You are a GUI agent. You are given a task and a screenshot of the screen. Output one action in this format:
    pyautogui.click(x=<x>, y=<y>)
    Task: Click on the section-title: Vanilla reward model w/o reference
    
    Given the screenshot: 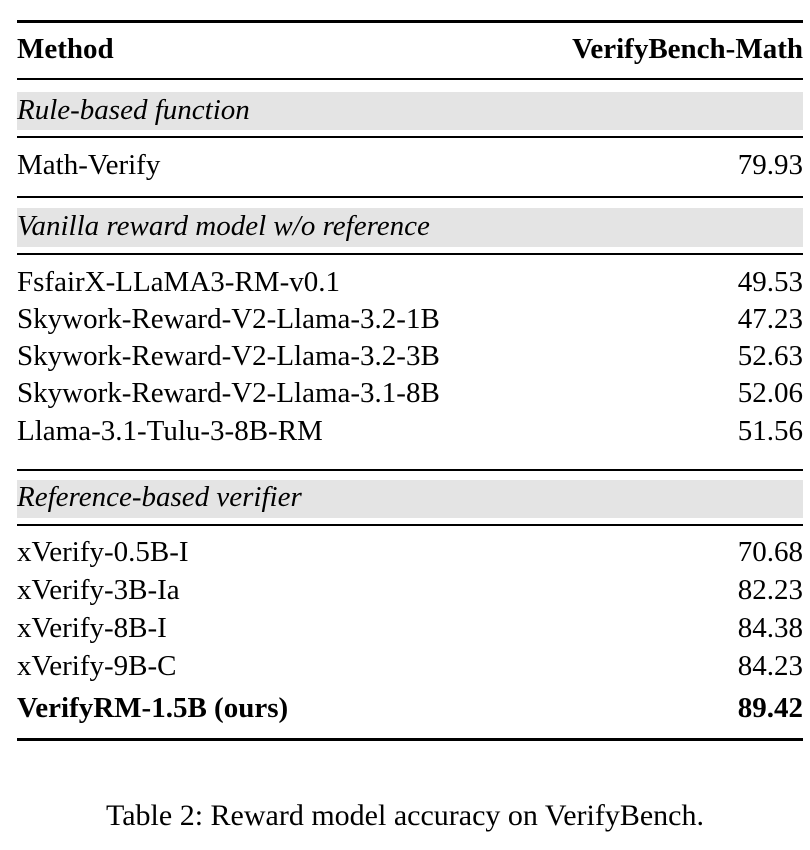 What is the action you would take?
    pyautogui.click(x=410, y=226)
    